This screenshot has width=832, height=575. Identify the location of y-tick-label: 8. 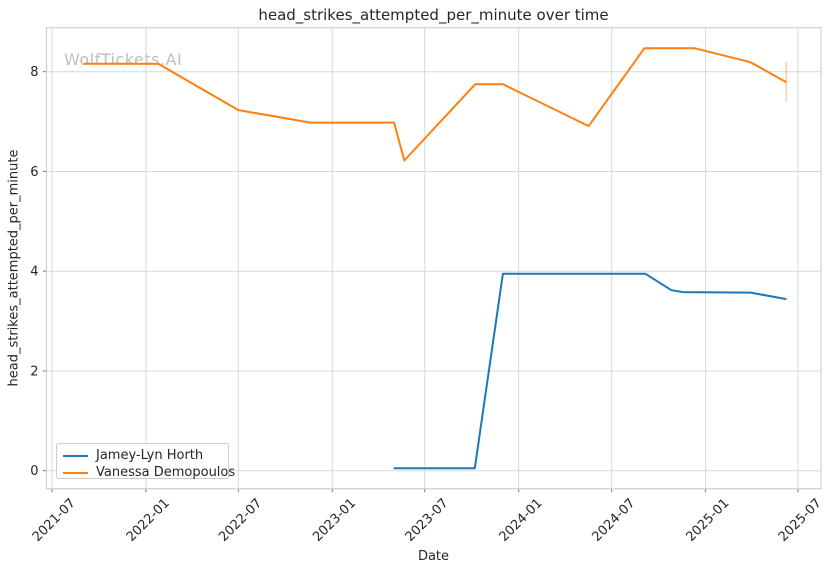
(34, 72).